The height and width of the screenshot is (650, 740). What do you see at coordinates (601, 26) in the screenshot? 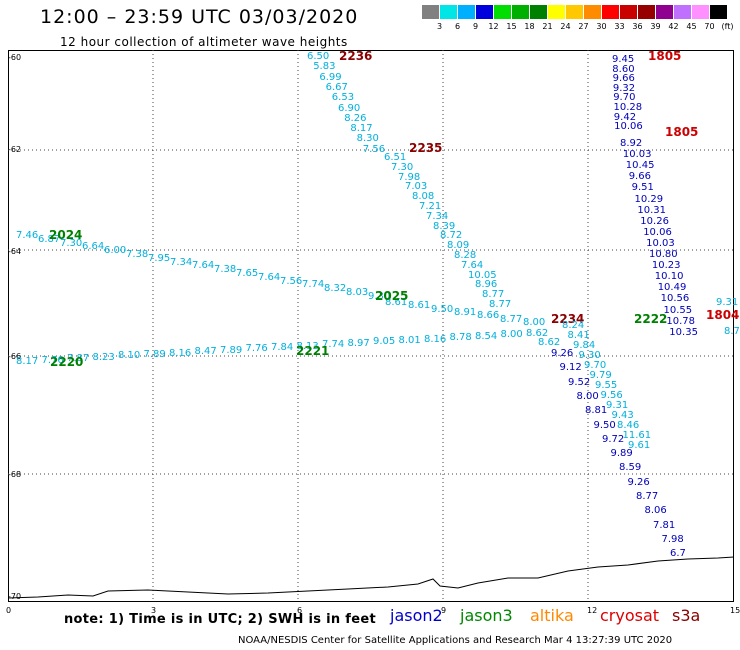
I see `color-scale-label: 30` at bounding box center [601, 26].